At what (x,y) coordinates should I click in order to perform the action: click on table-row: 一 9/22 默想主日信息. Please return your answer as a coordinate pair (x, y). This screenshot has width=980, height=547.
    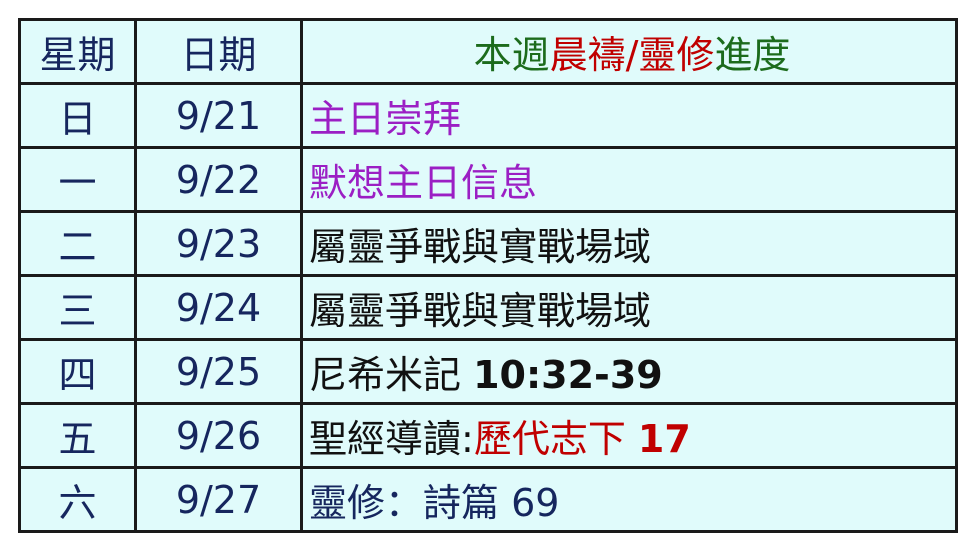
    Looking at the image, I should click on (488, 179).